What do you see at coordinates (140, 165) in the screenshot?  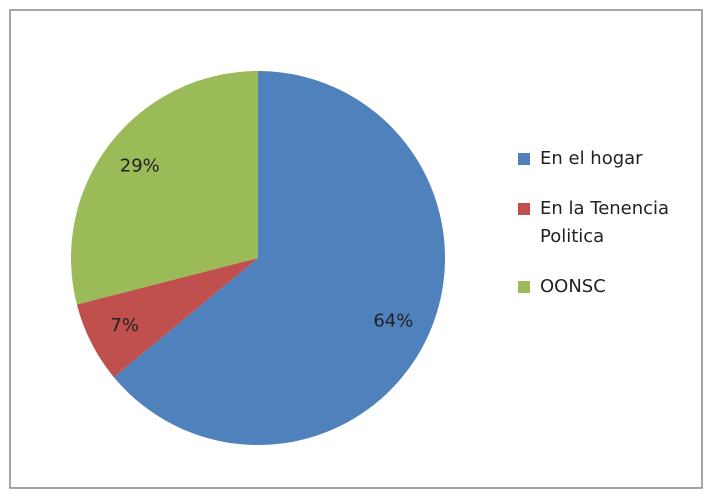 I see `data-label: 29%` at bounding box center [140, 165].